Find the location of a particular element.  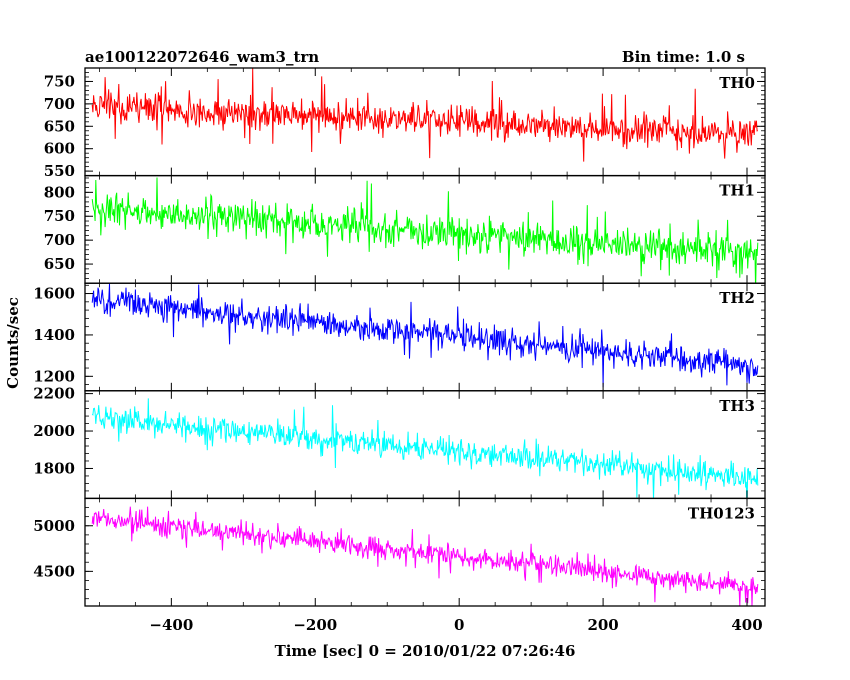

x-axis: −400 −200 0 200 400 is located at coordinates (455, 625).